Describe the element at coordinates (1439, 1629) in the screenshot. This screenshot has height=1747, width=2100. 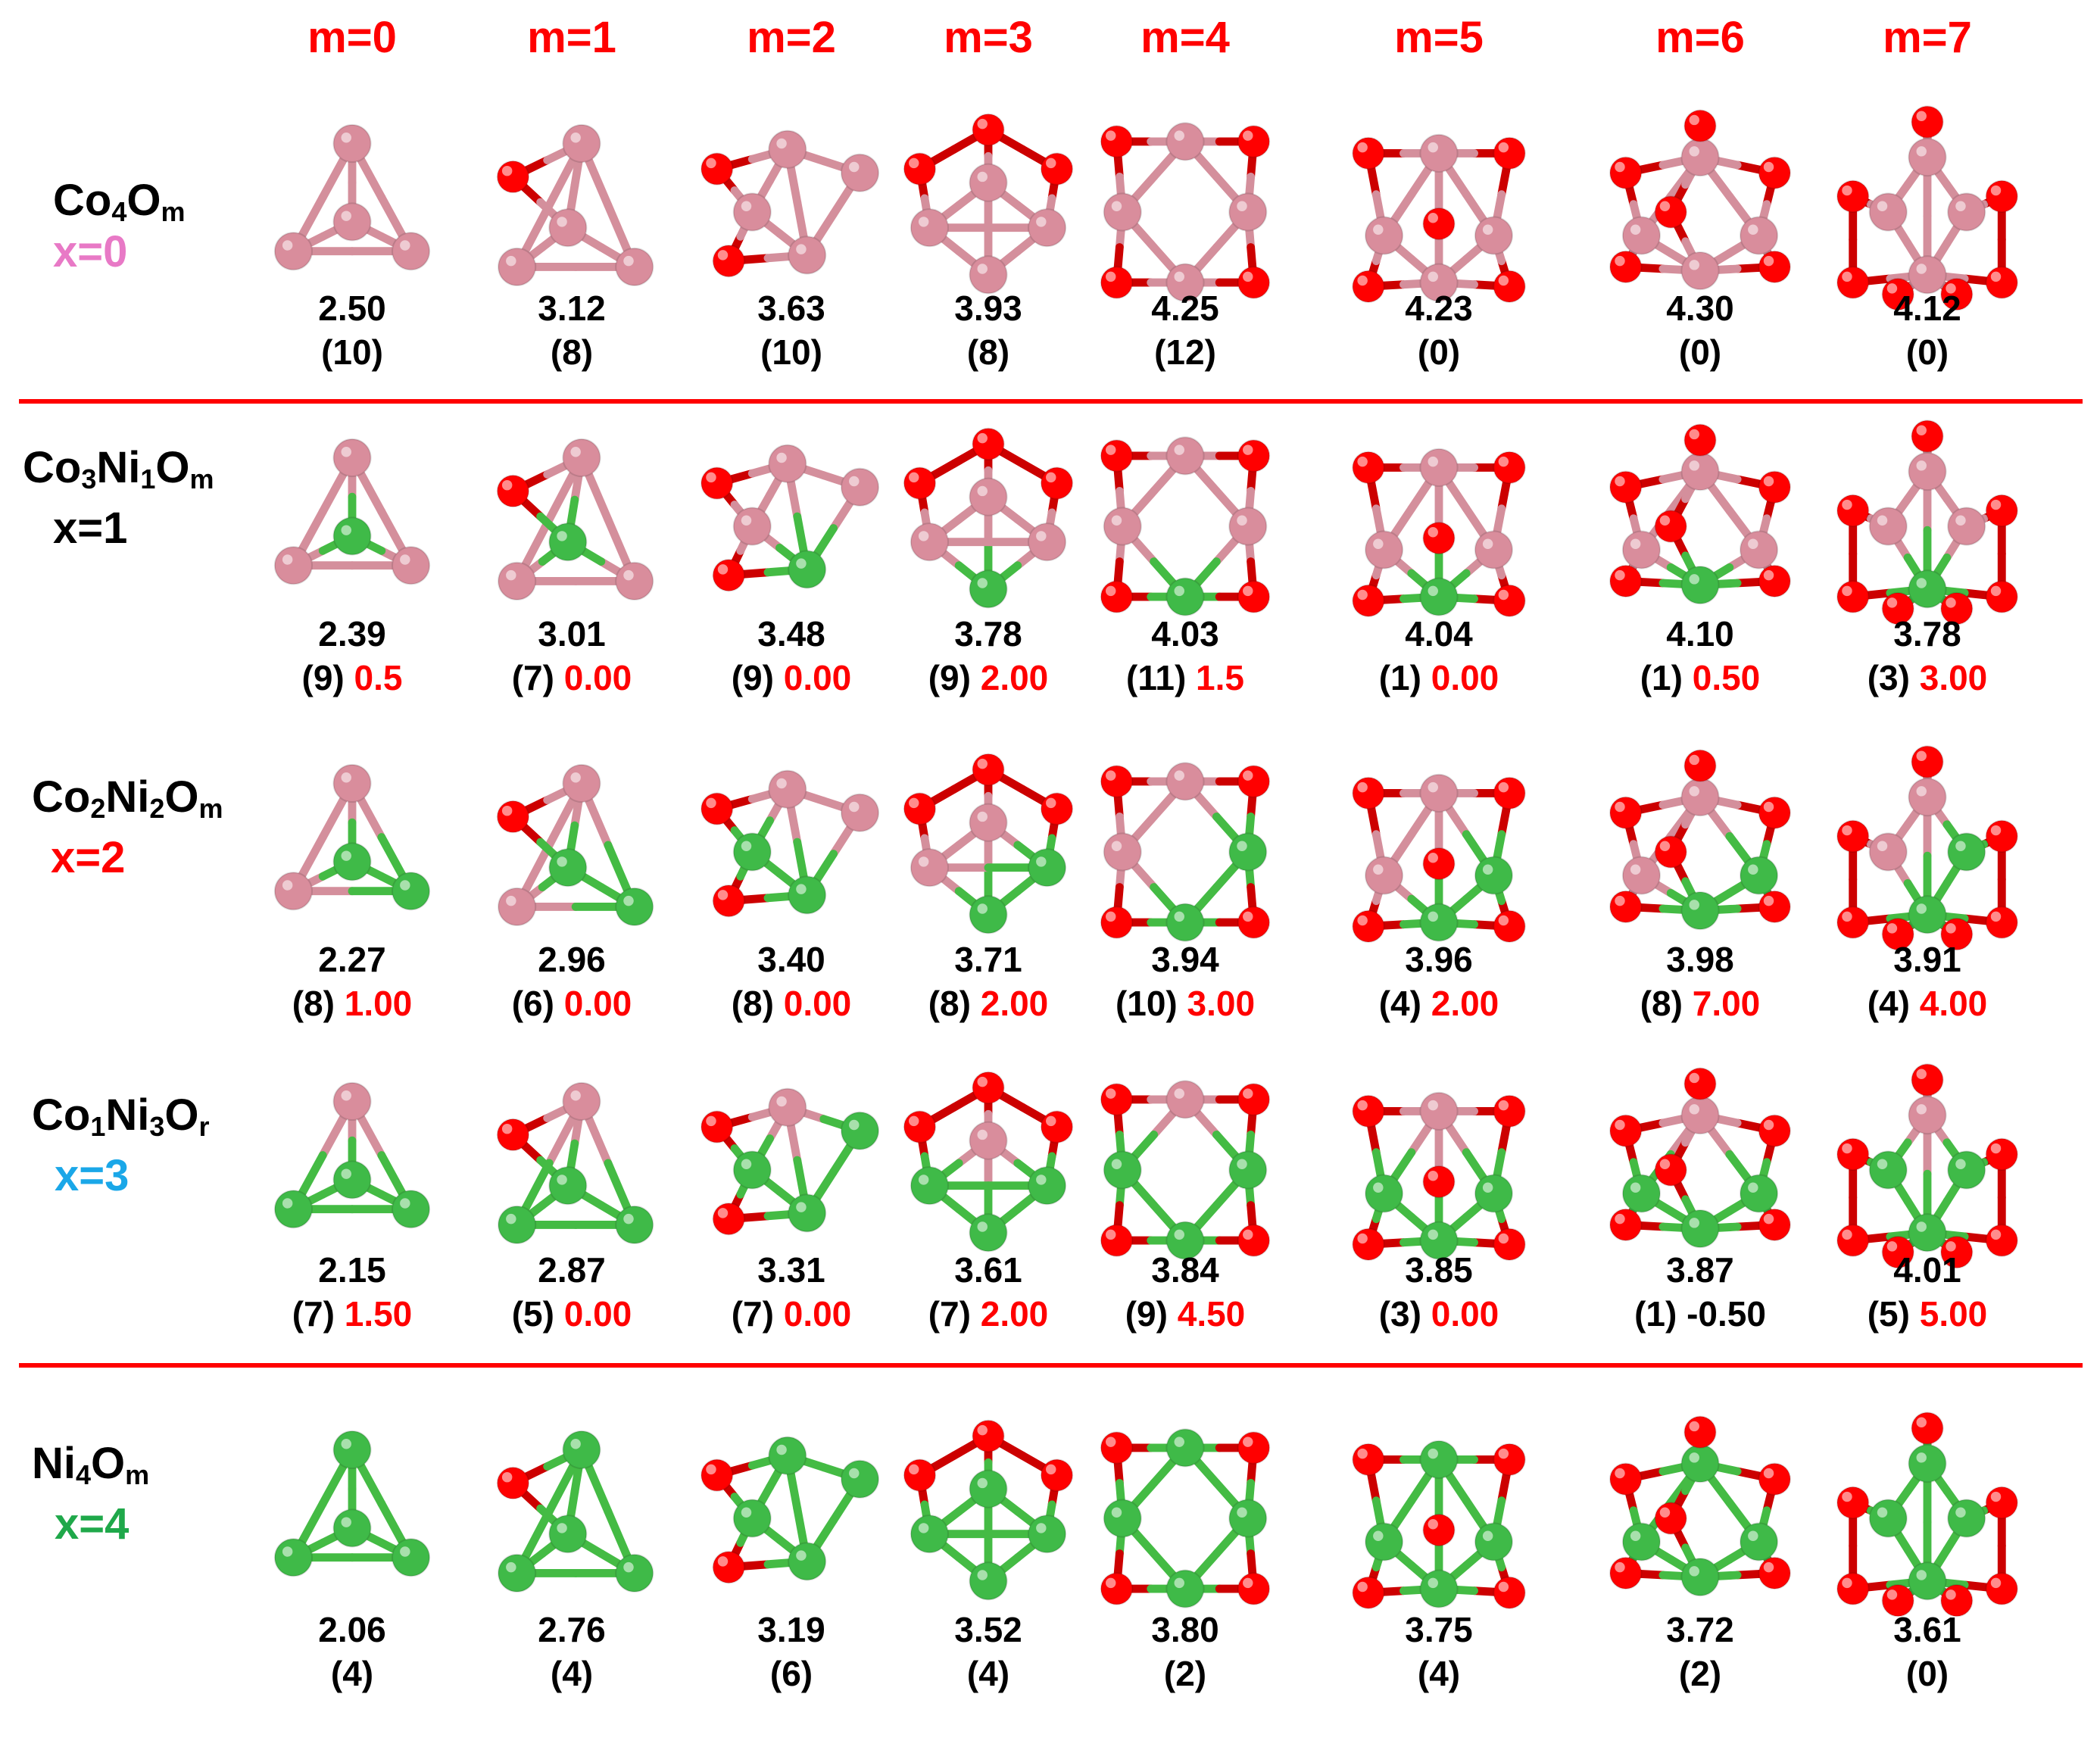
I see `energy-value: 3.75` at that location.